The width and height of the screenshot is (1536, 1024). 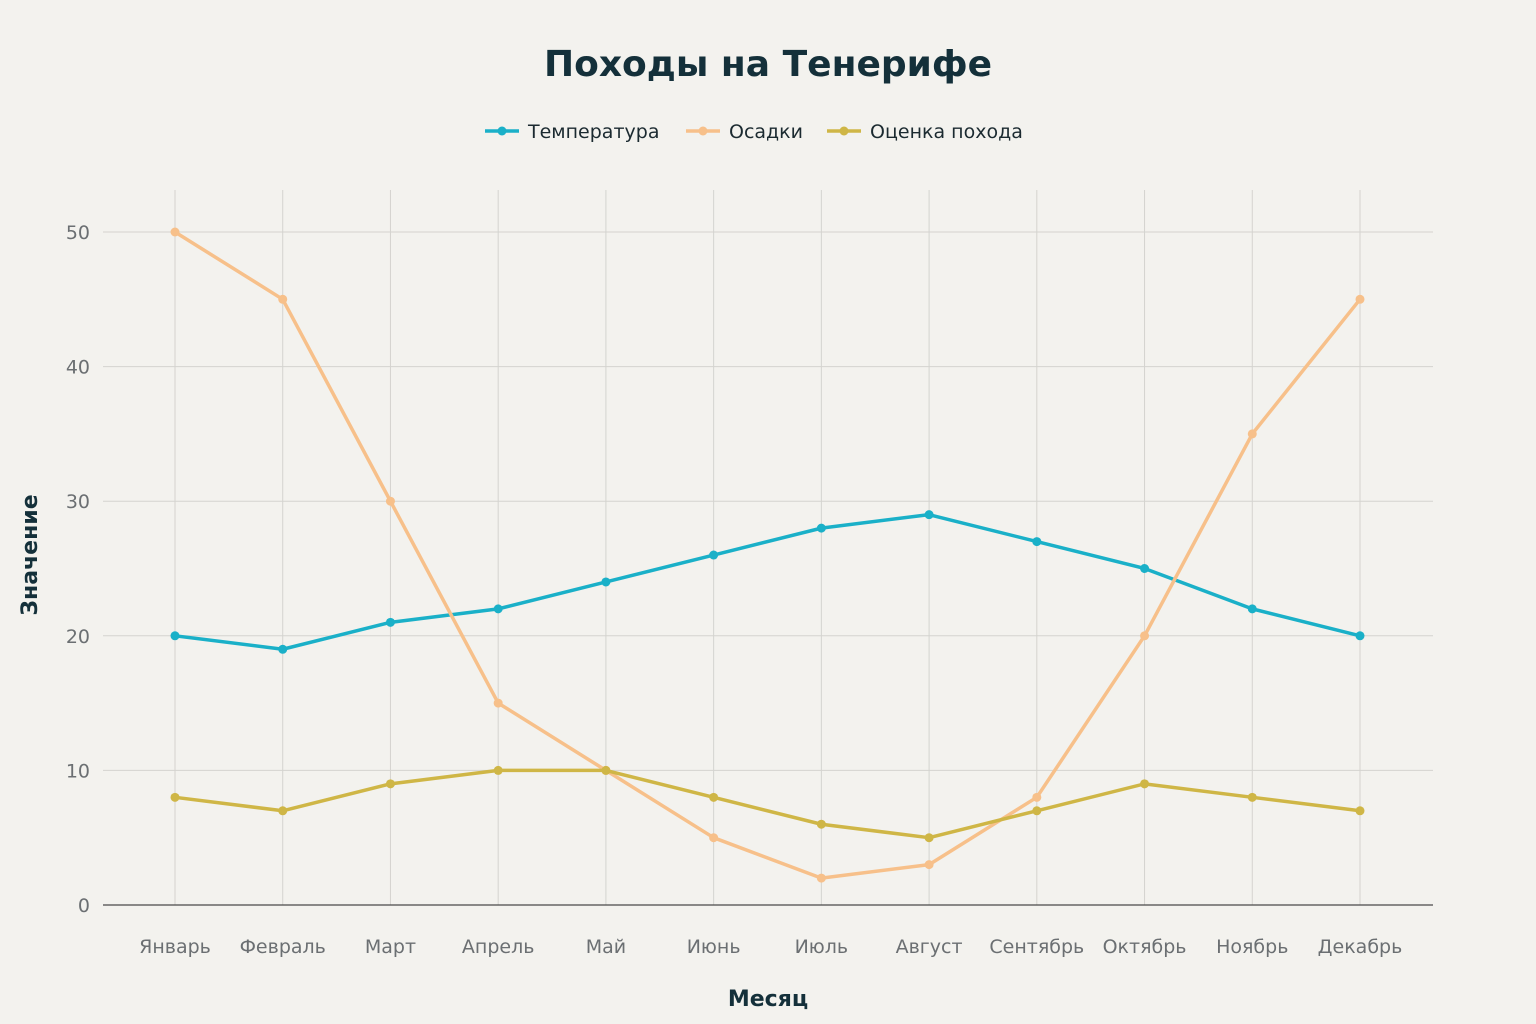 What do you see at coordinates (946, 132) in the screenshot?
I see `legend-label: Оценка похода` at bounding box center [946, 132].